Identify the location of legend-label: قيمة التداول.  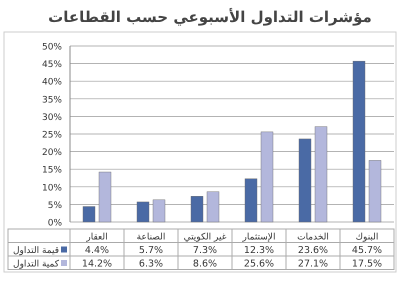
(36, 251).